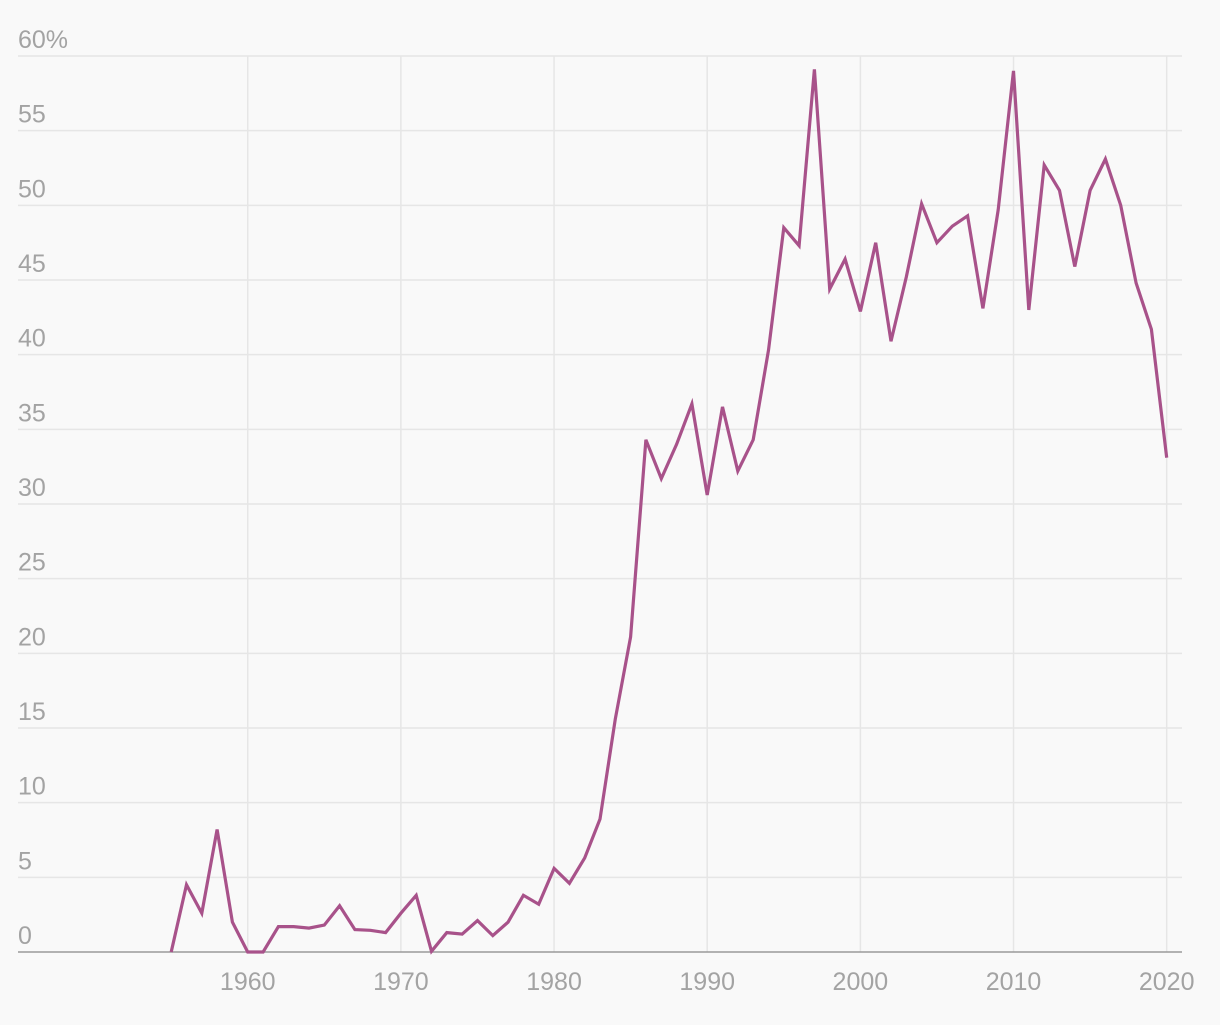  I want to click on y-tick-label: 30, so click(32, 488).